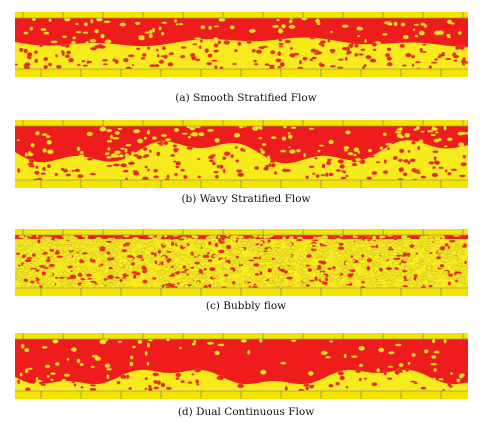  What do you see at coordinates (241, 366) in the screenshot?
I see `flow-image-dual-continuous` at bounding box center [241, 366].